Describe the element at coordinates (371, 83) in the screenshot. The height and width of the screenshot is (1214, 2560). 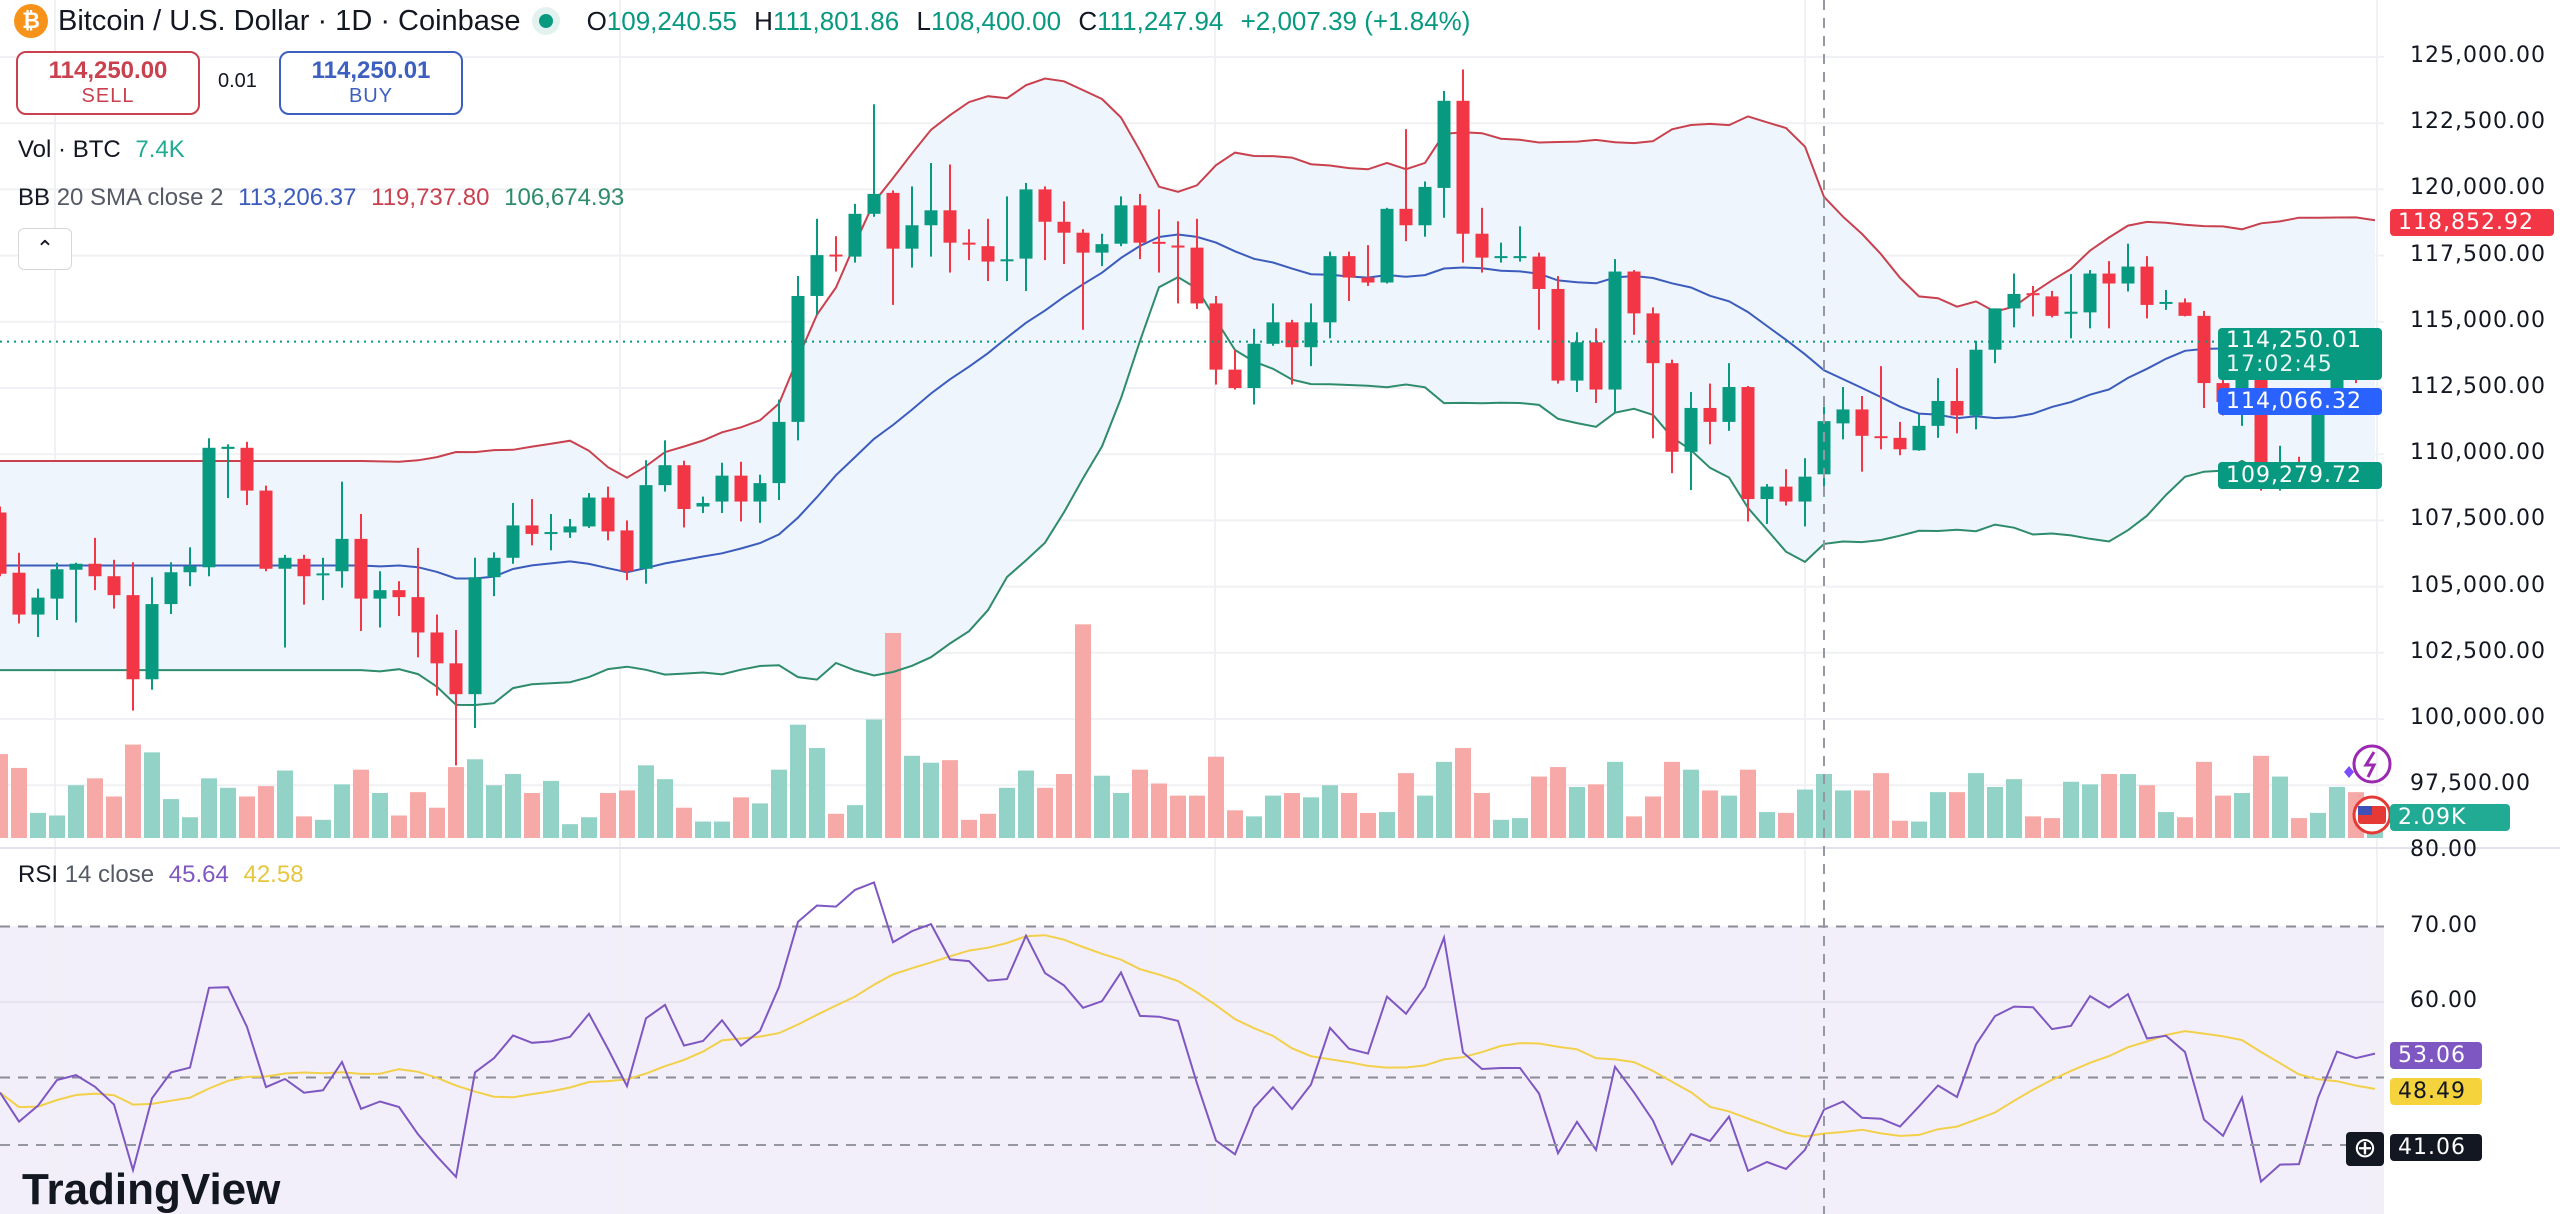
I see `buy-button: 114,250.01 BUY` at that location.